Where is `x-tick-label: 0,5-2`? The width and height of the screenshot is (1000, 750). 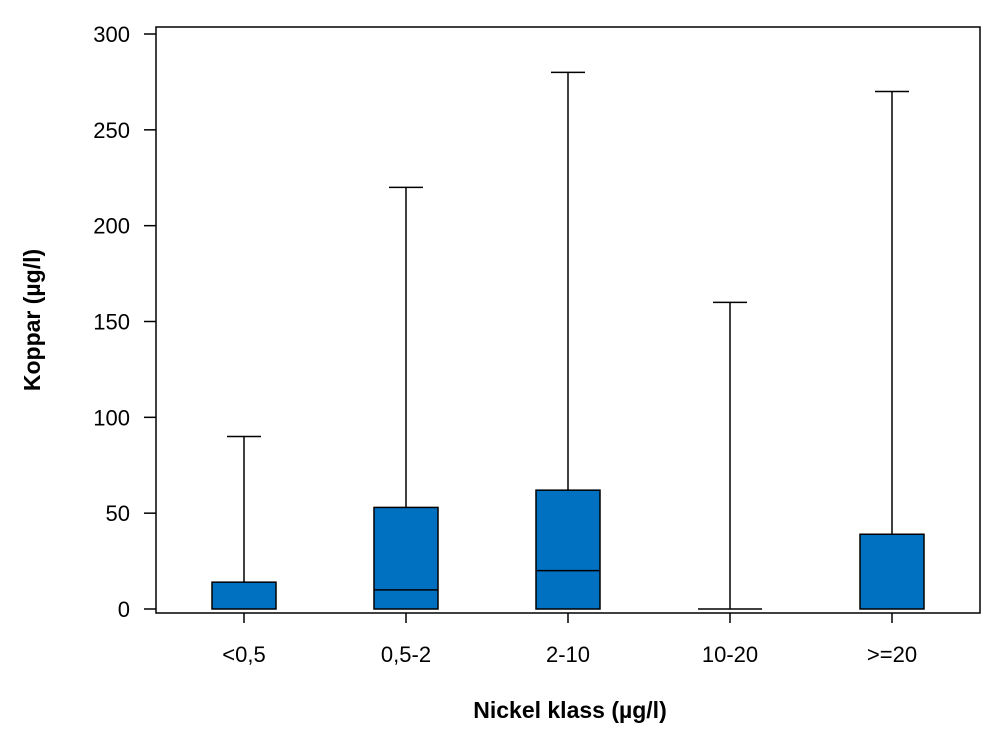
x-tick-label: 0,5-2 is located at coordinates (406, 654).